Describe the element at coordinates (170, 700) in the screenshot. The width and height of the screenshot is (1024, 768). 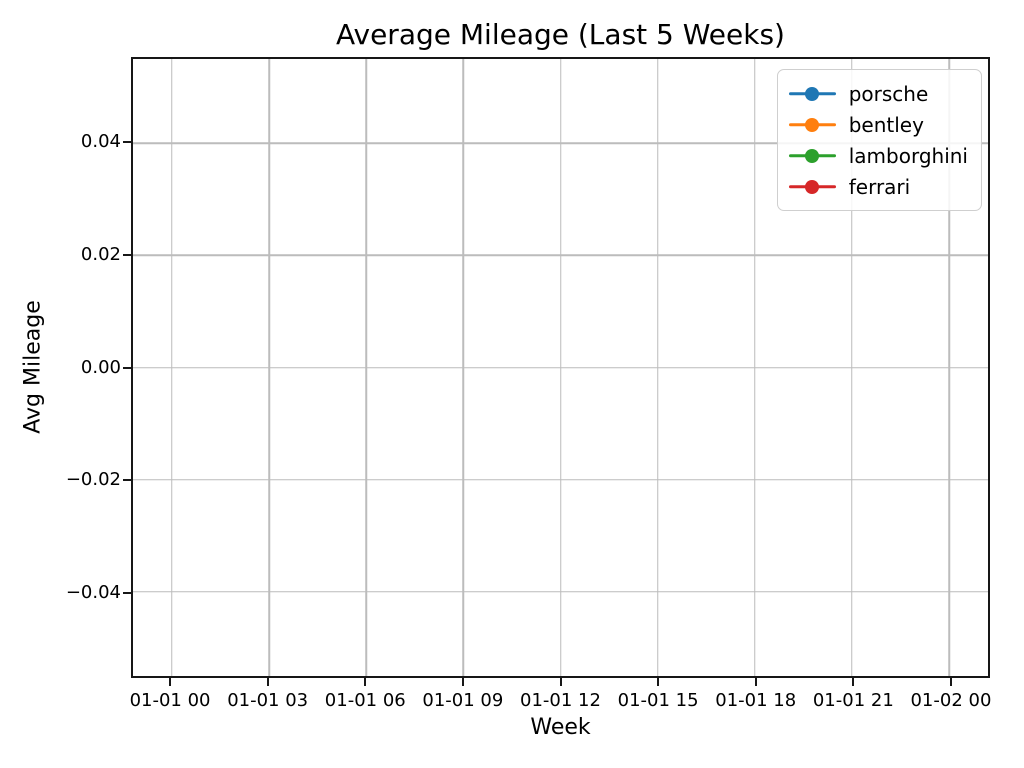
I see `x-tick-label: 01-01 00` at that location.